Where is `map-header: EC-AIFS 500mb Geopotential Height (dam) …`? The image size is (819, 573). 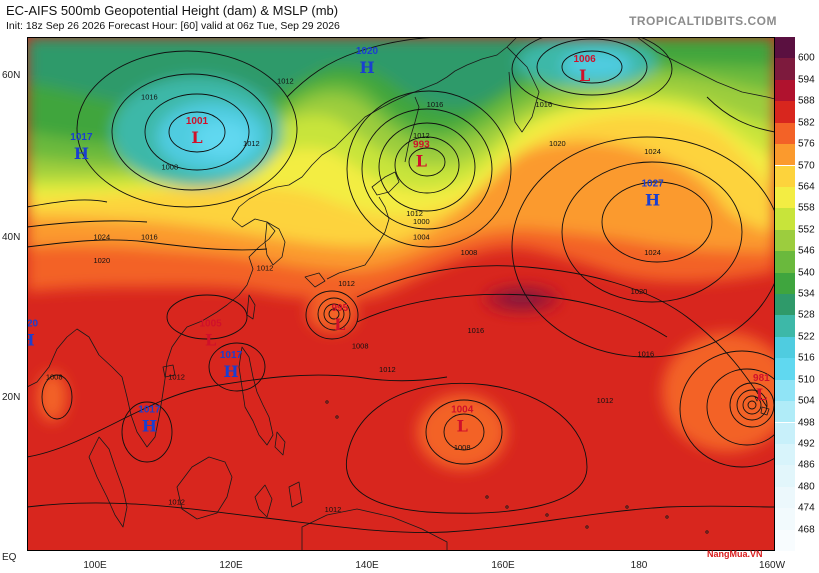
map-header: EC-AIFS 500mb Geopotential Height (dam) … is located at coordinates (409, 18).